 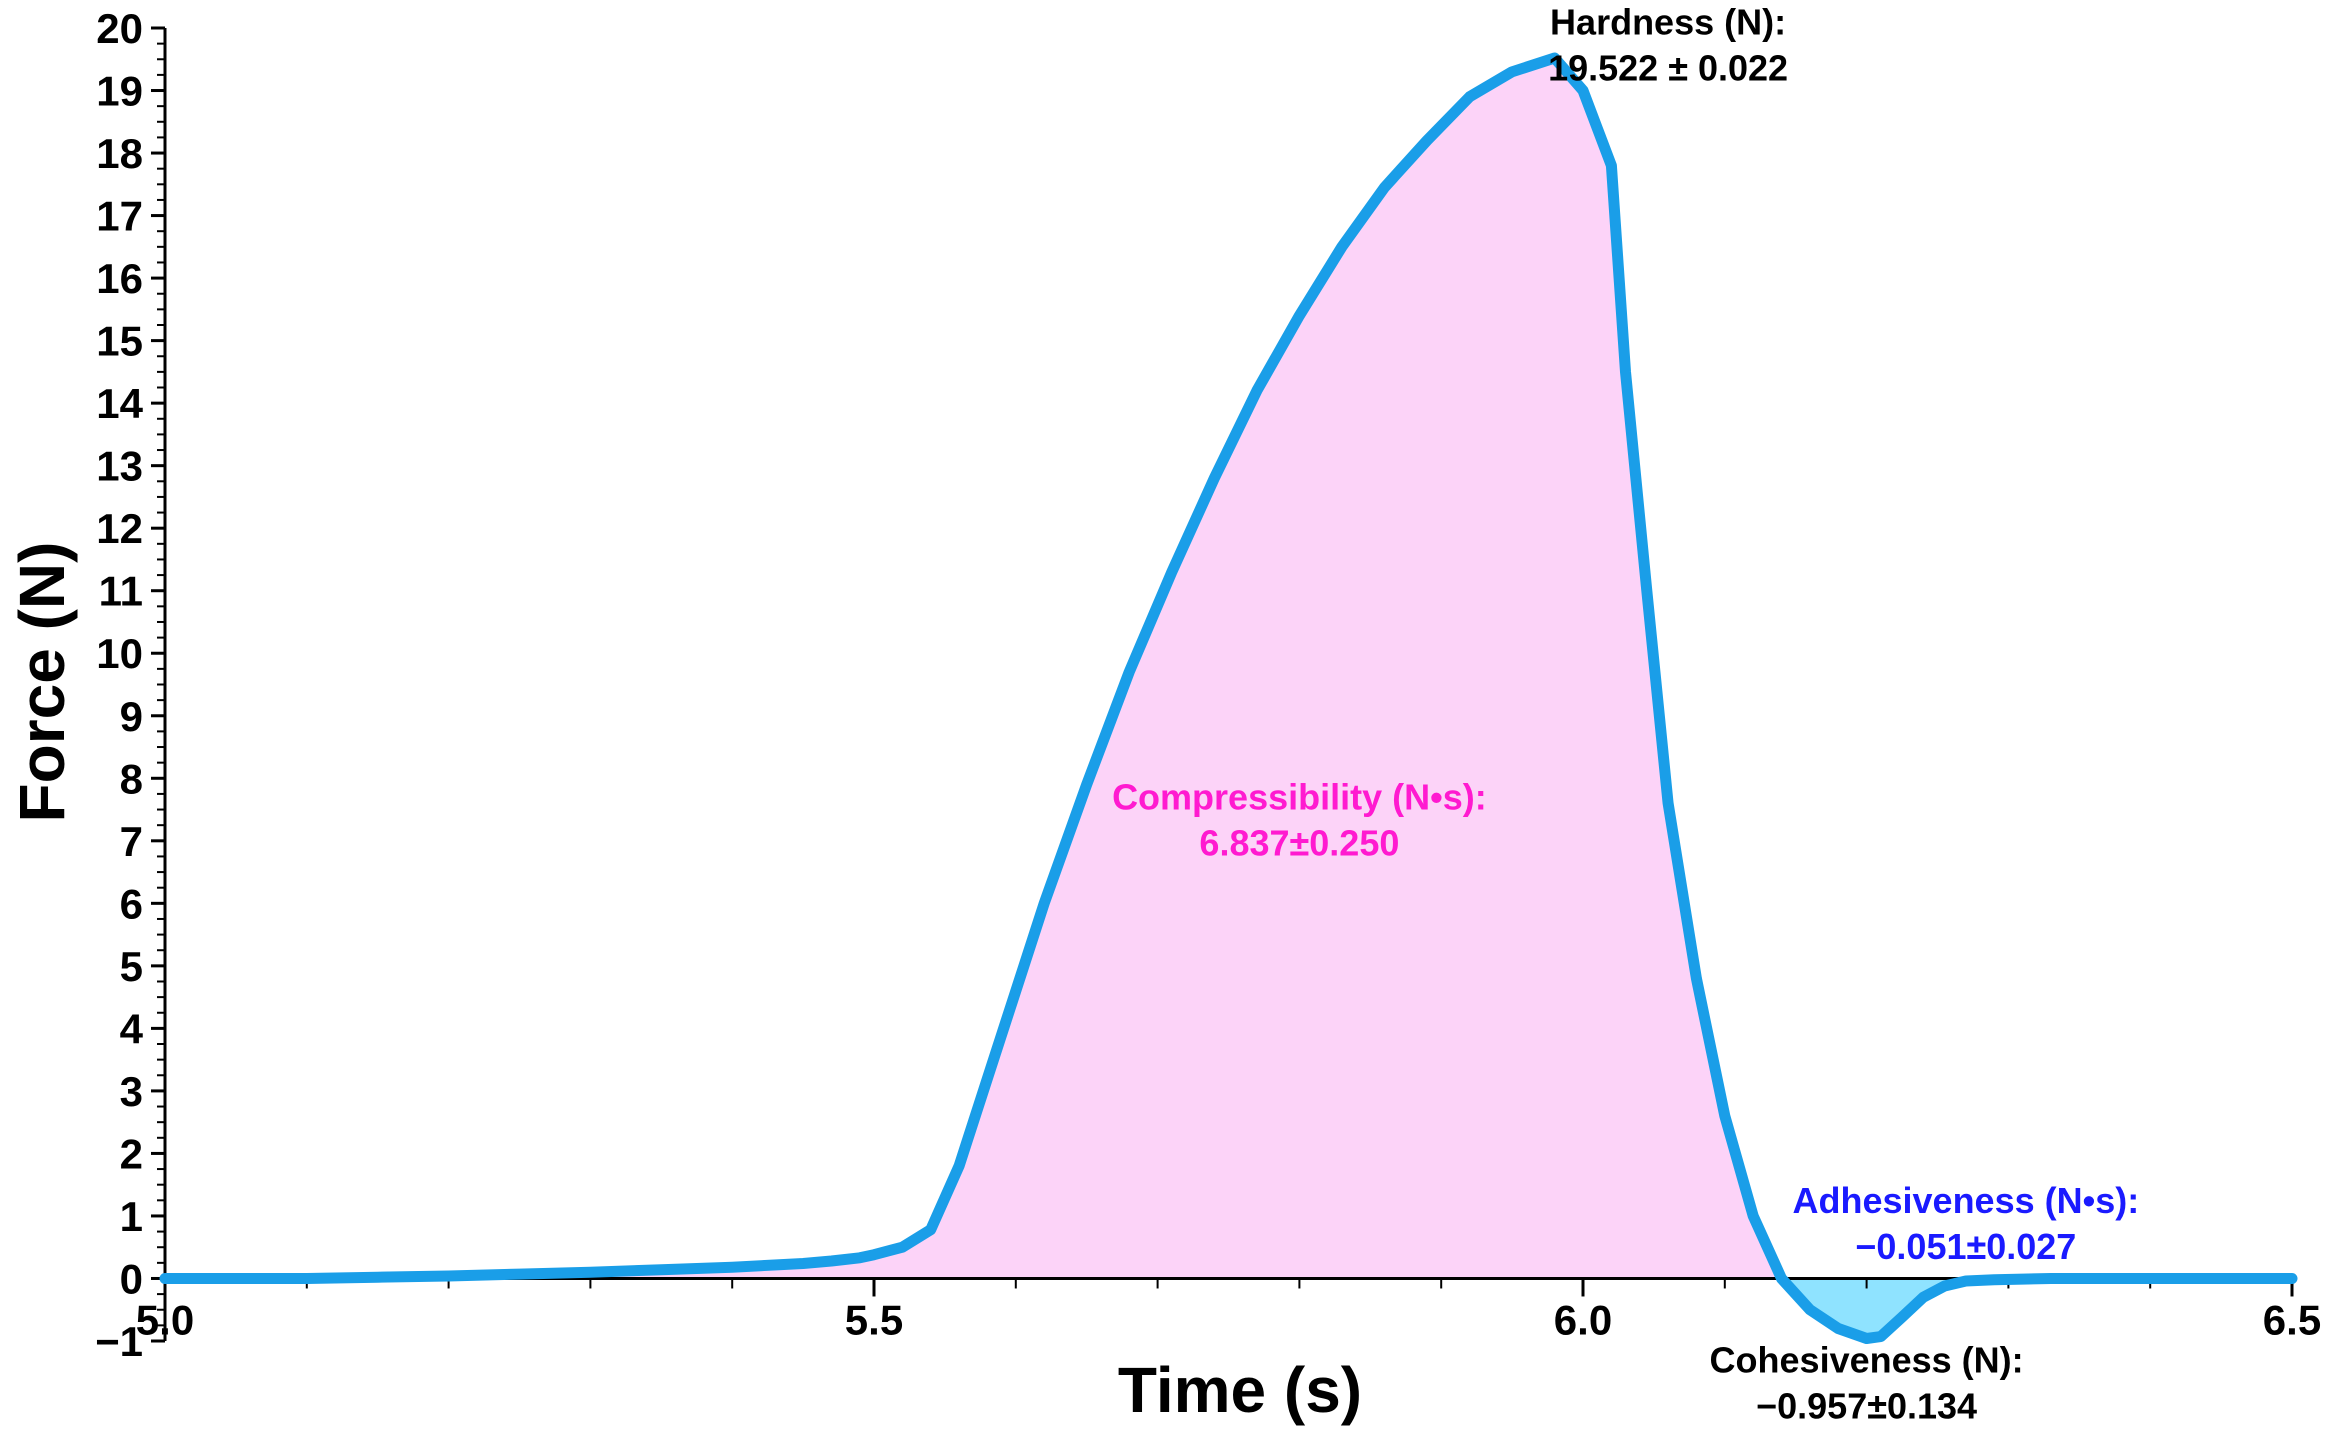 What do you see at coordinates (1668, 44) in the screenshot?
I see `hardness-annotation: Hardness (N): 19.522 ± 0.022` at bounding box center [1668, 44].